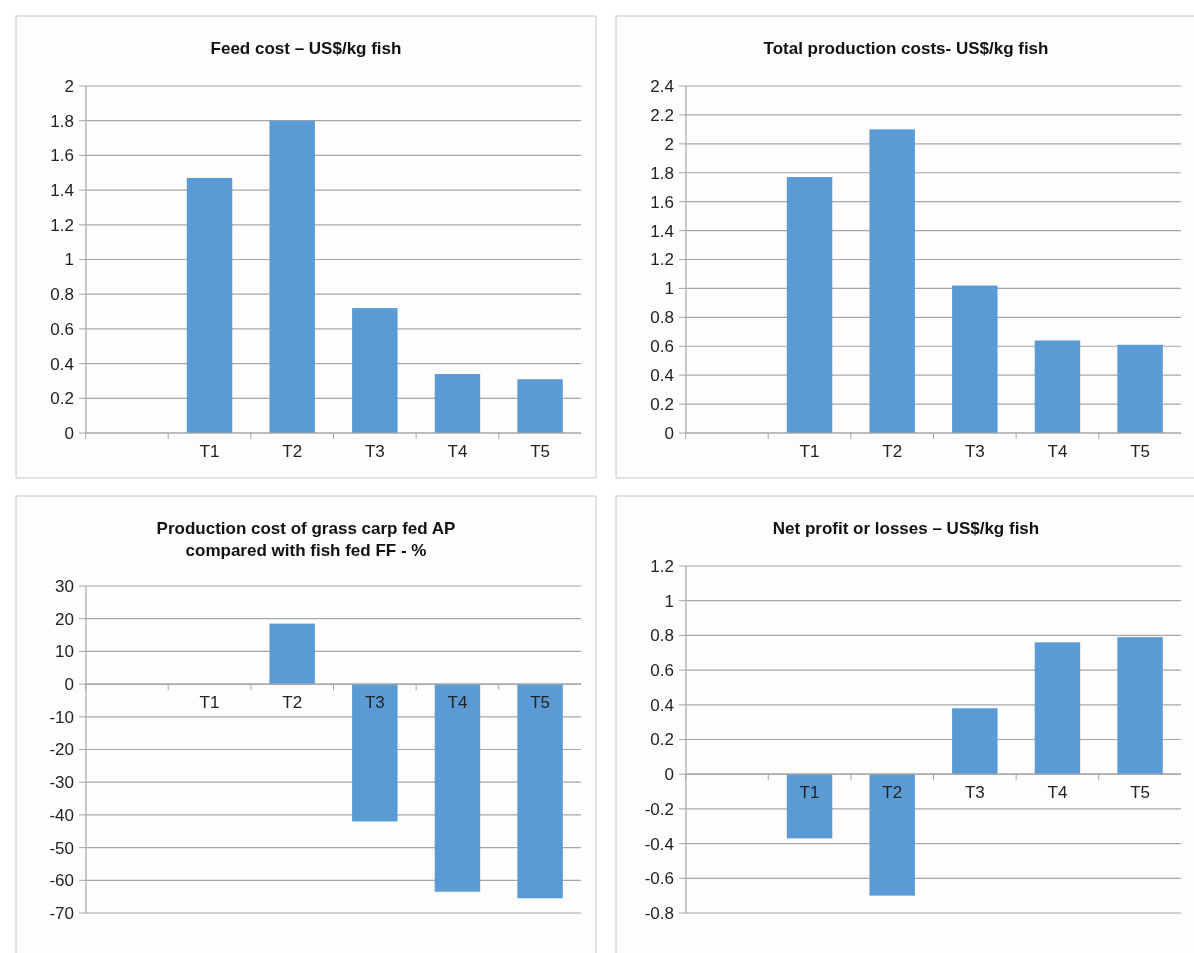 Image resolution: width=1194 pixels, height=953 pixels. What do you see at coordinates (64, 619) in the screenshot?
I see `y-tick-label: 20` at bounding box center [64, 619].